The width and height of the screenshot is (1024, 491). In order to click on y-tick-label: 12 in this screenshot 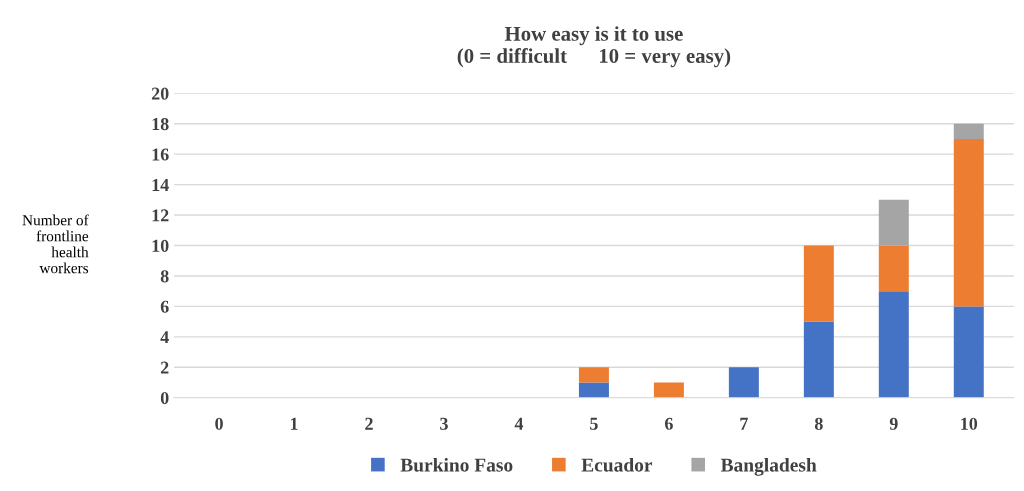, I will do `click(160, 215)`.